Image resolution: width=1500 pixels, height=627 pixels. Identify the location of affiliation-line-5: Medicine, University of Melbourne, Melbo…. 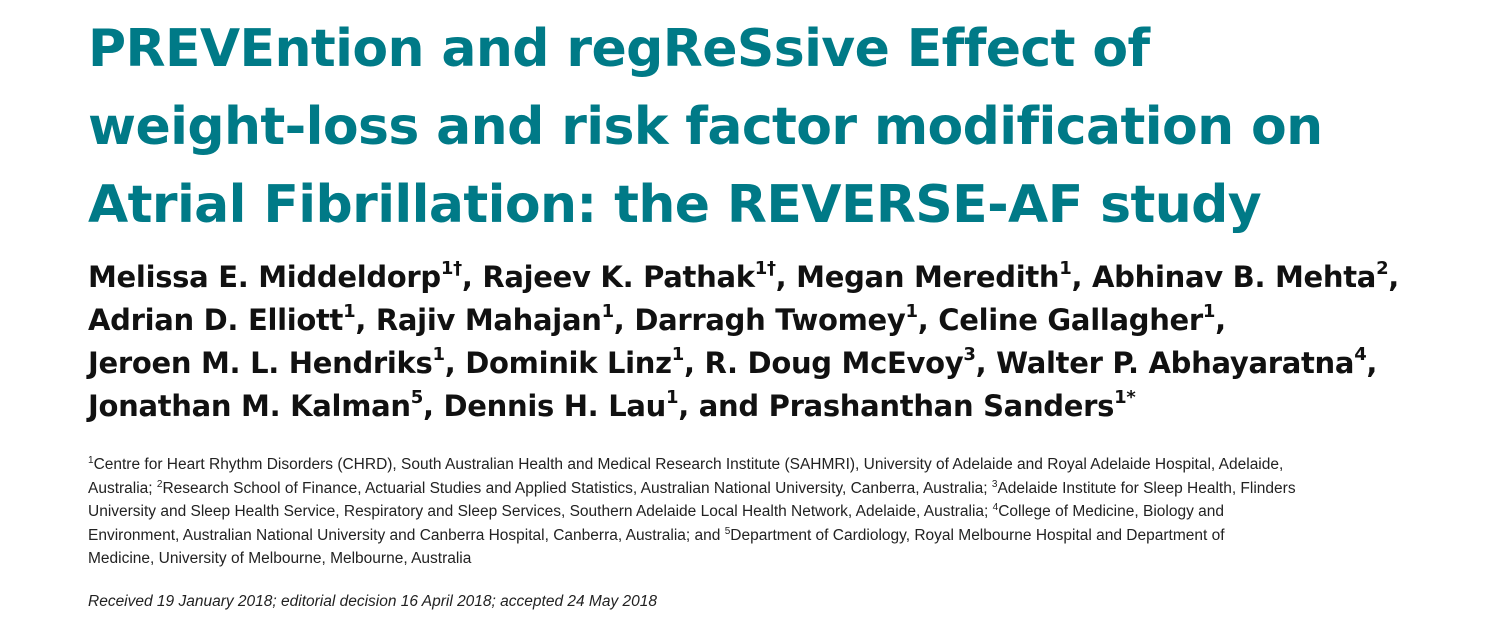
(758, 559).